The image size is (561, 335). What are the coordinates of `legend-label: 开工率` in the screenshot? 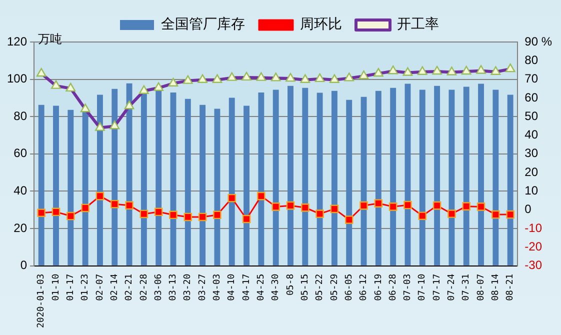 It's located at (418, 24).